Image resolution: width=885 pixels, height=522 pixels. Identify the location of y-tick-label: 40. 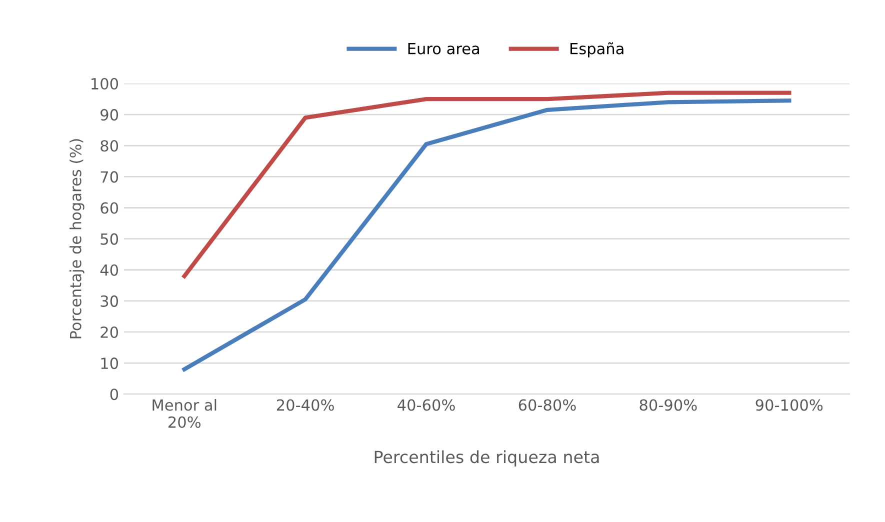
(109, 270).